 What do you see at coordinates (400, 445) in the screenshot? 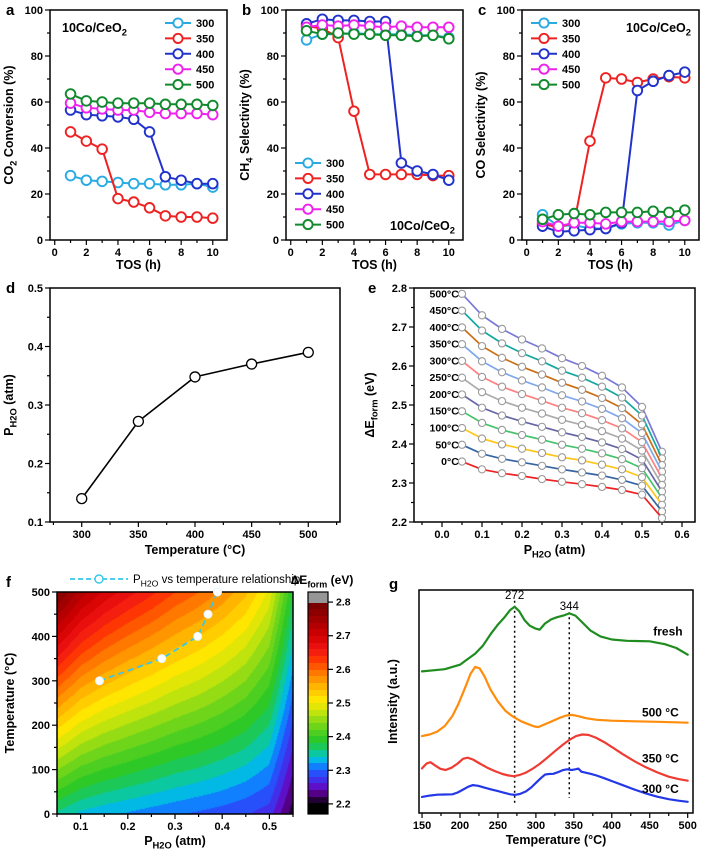
I see `chart-text: 2.4` at bounding box center [400, 445].